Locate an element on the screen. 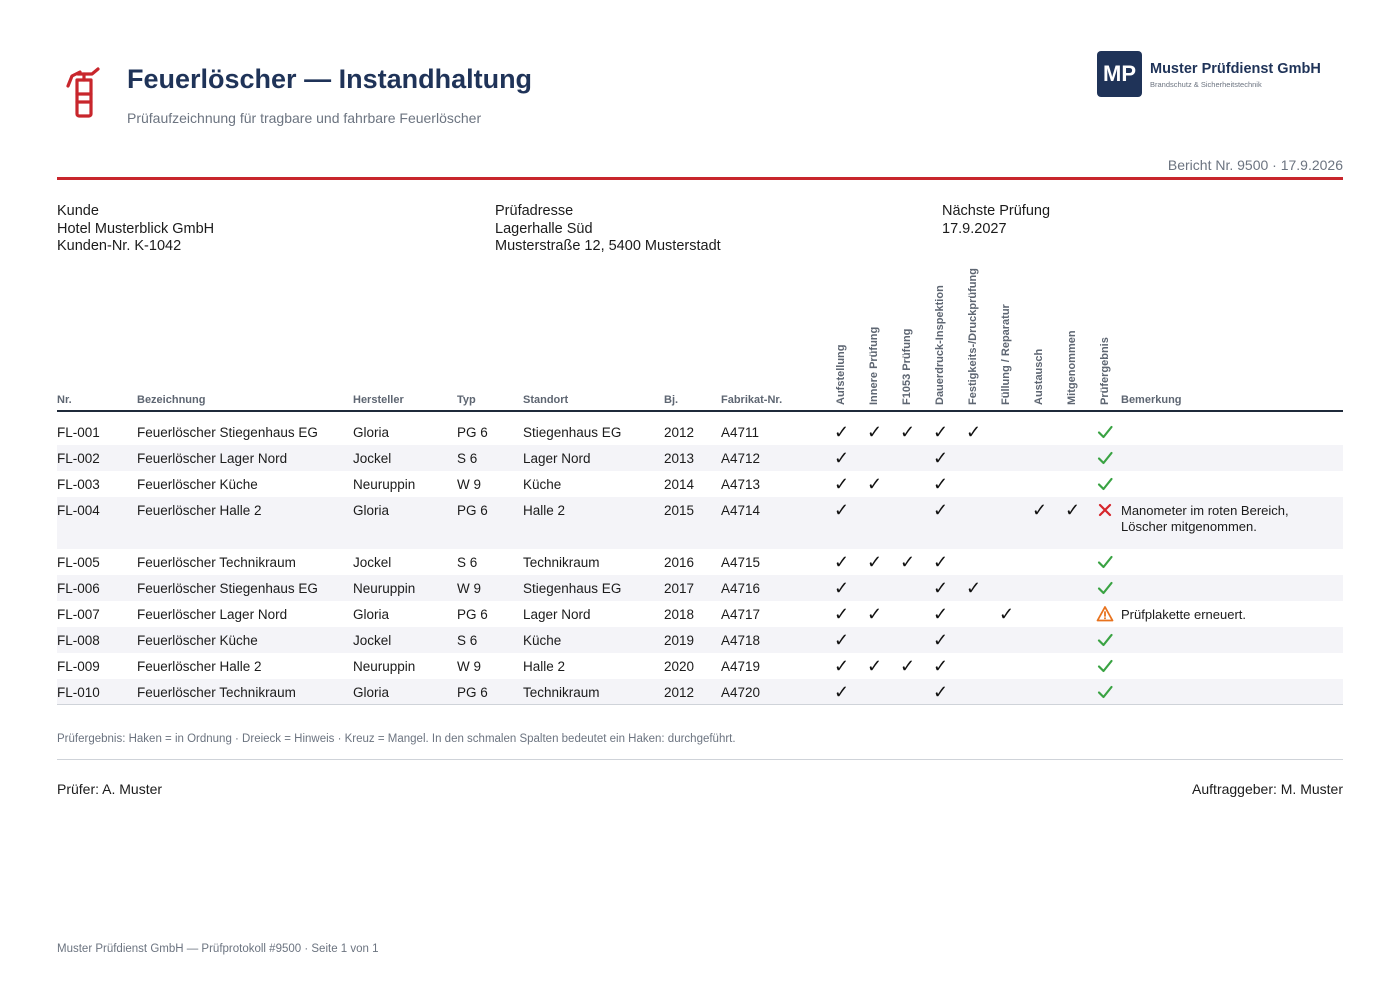 This screenshot has height=990, width=1400. address-label: Prüfadresse is located at coordinates (534, 211).